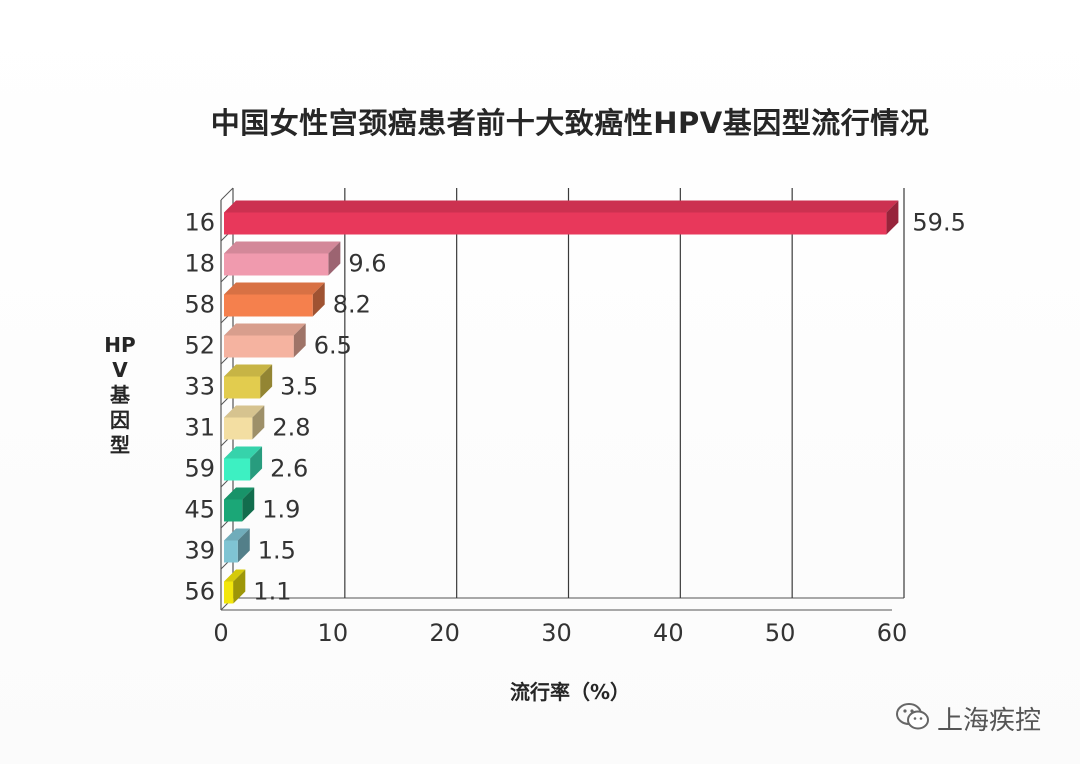  I want to click on y-axis-label: HPV基因型, so click(120, 395).